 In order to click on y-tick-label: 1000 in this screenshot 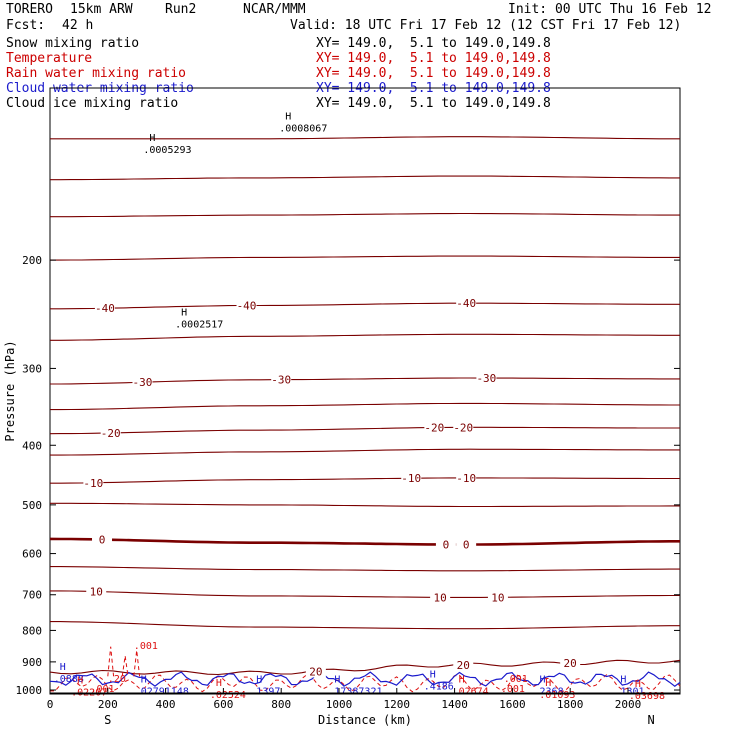, I will do `click(29, 690)`.